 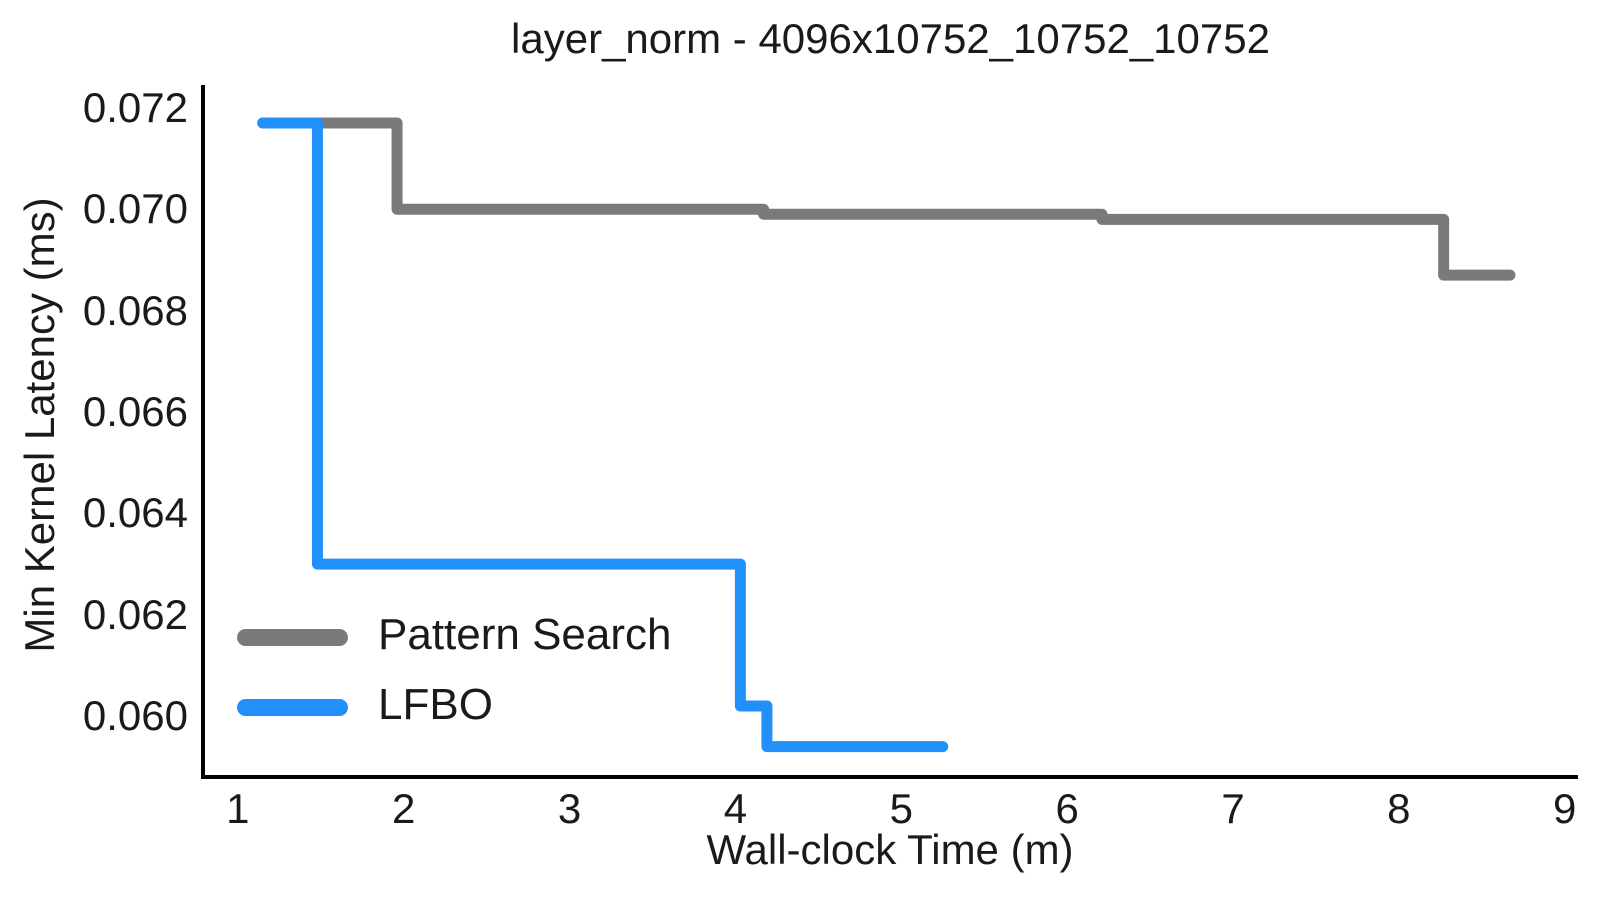 I want to click on y-tick-label: 0.064, so click(x=135, y=513).